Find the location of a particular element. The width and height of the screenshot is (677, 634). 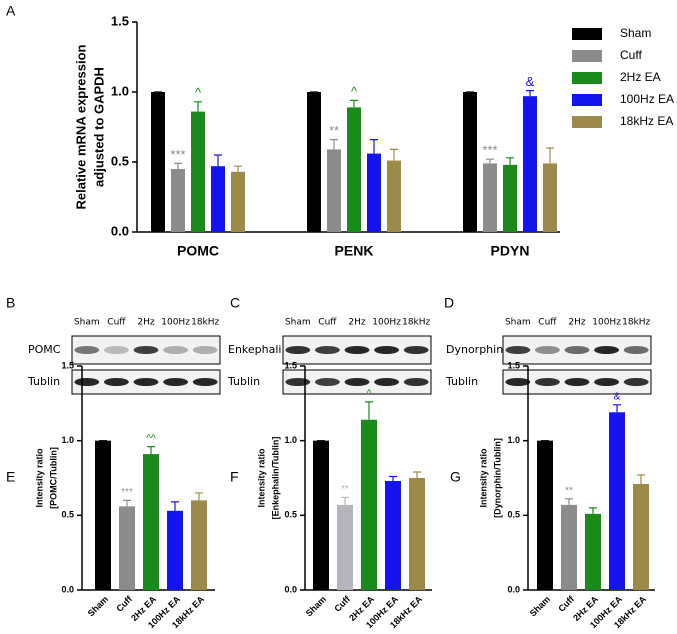

y-axis-label: adjusted to GAPDH is located at coordinates (98, 127).